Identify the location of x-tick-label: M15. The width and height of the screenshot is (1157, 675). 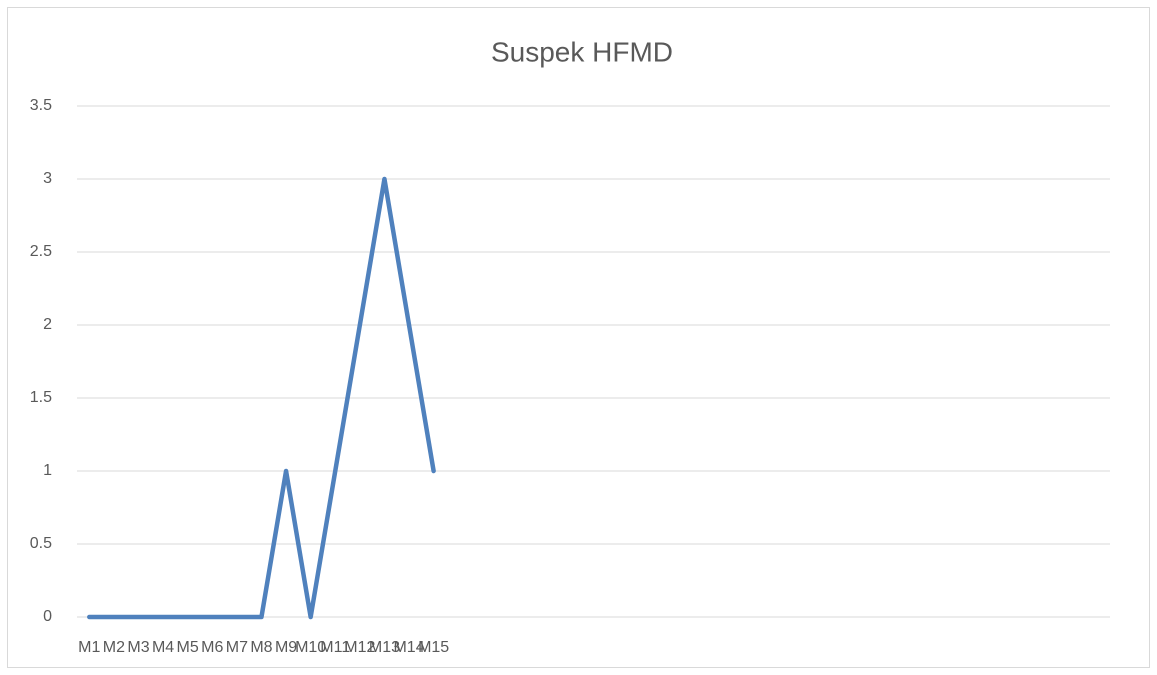
(433, 647).